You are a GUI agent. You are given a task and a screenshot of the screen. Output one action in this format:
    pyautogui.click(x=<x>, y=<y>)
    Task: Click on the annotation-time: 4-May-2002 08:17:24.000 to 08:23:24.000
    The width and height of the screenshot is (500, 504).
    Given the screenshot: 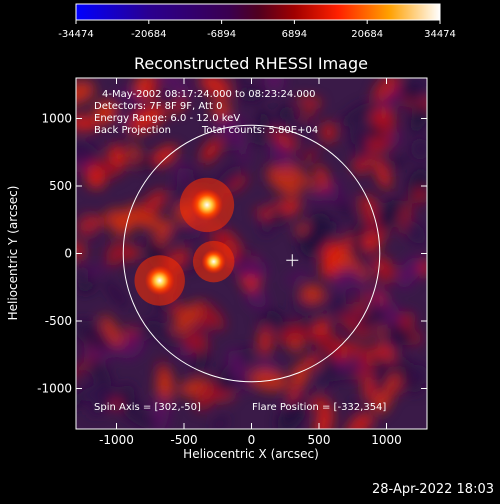 What is the action you would take?
    pyautogui.click(x=208, y=94)
    